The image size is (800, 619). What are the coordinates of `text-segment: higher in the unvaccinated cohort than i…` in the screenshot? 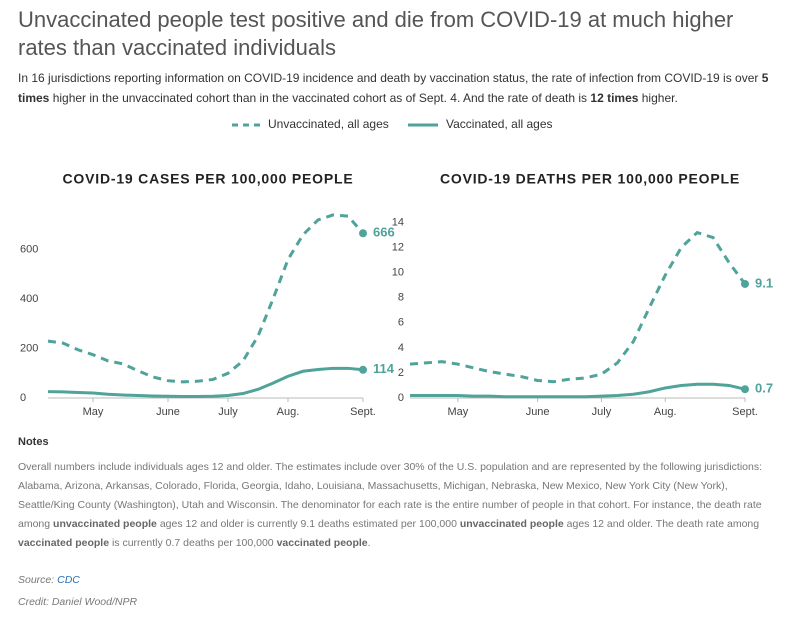 It's located at (320, 98).